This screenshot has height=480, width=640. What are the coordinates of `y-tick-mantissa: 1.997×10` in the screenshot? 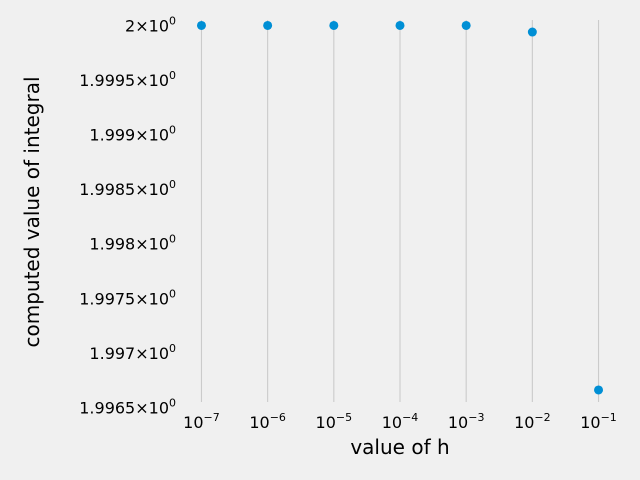 It's located at (129, 353).